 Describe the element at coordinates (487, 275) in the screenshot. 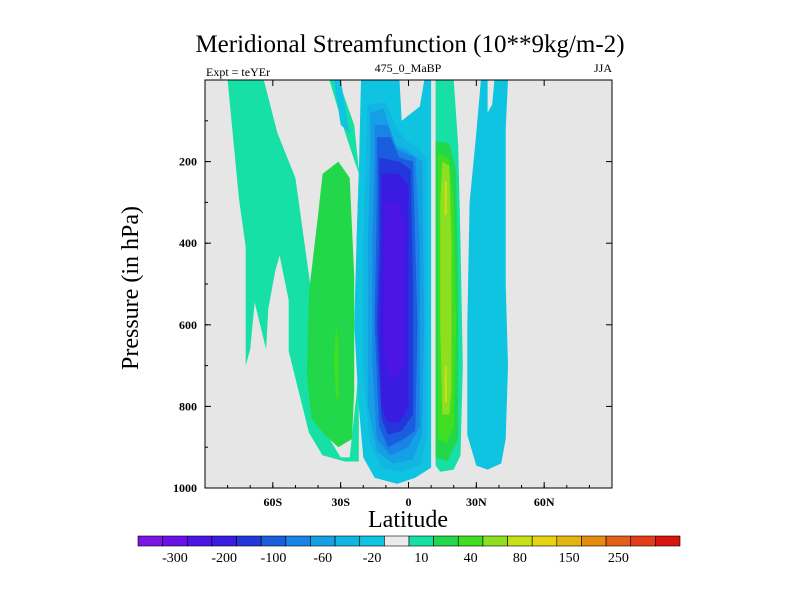

I see `contour-northern-ferrel-cell` at that location.